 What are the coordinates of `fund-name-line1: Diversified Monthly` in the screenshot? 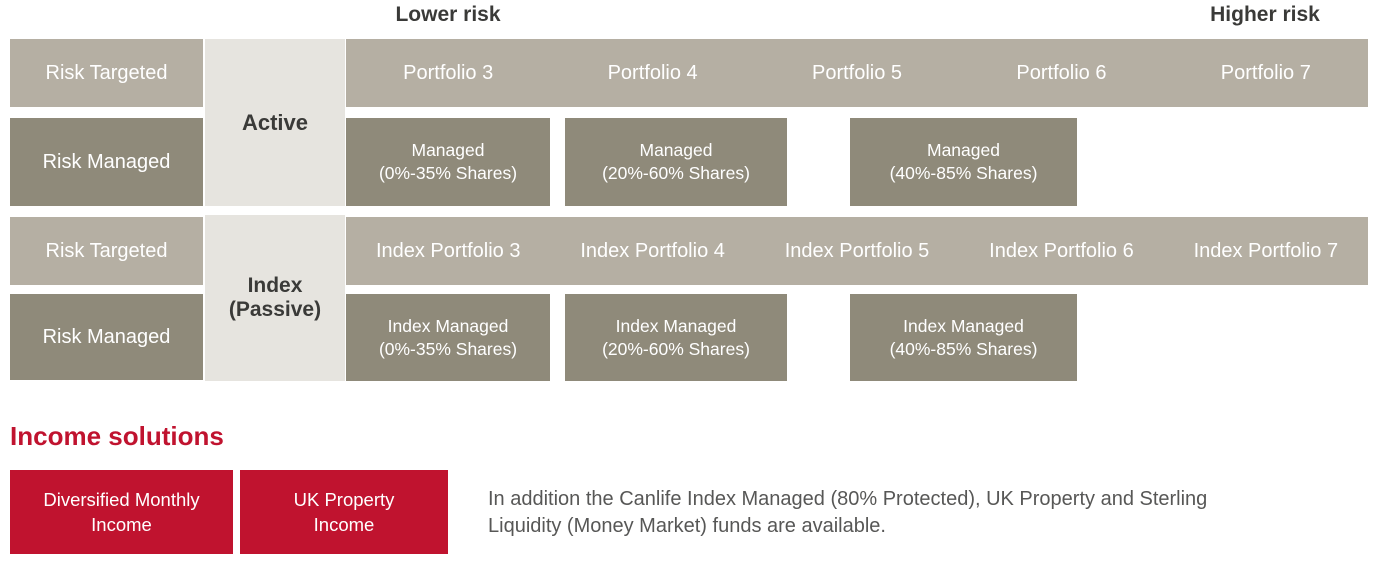 It's located at (121, 499).